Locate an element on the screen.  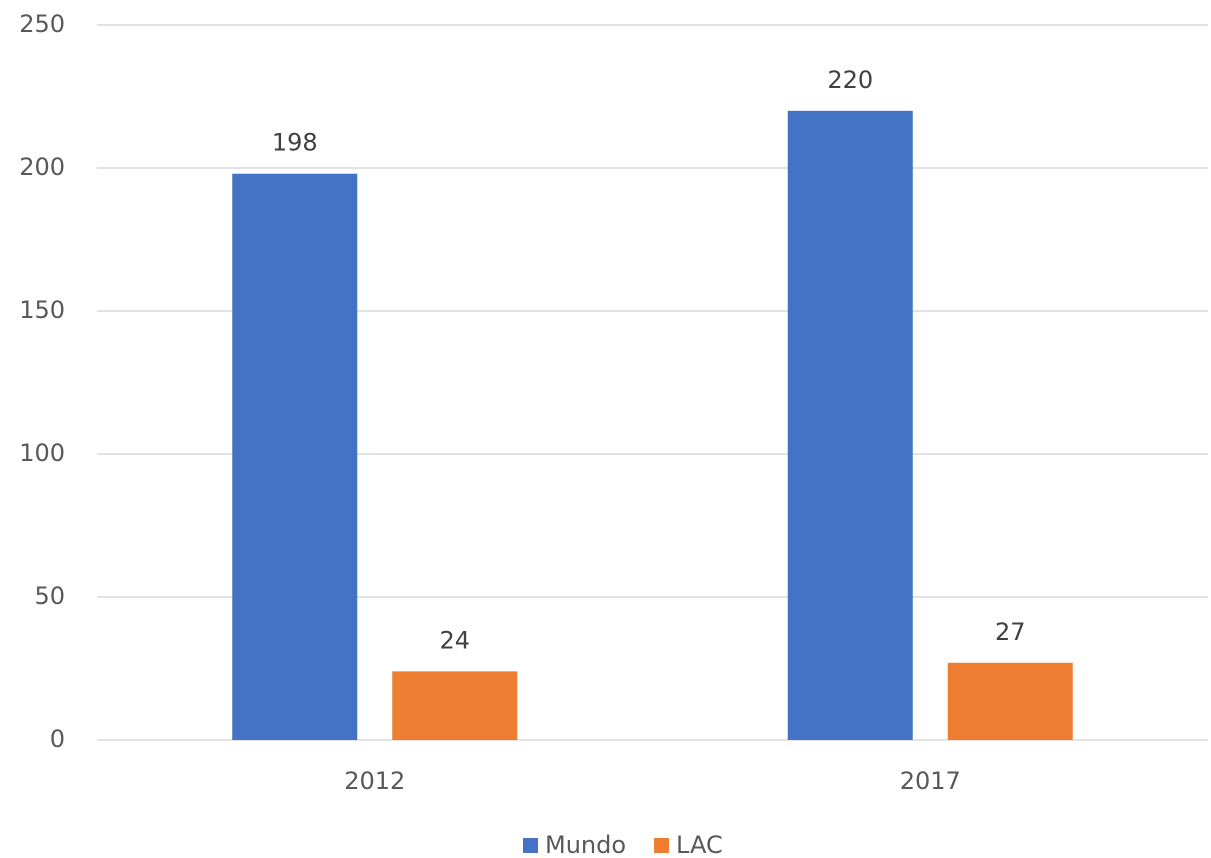
y-tick-label: 100 is located at coordinates (42, 453).